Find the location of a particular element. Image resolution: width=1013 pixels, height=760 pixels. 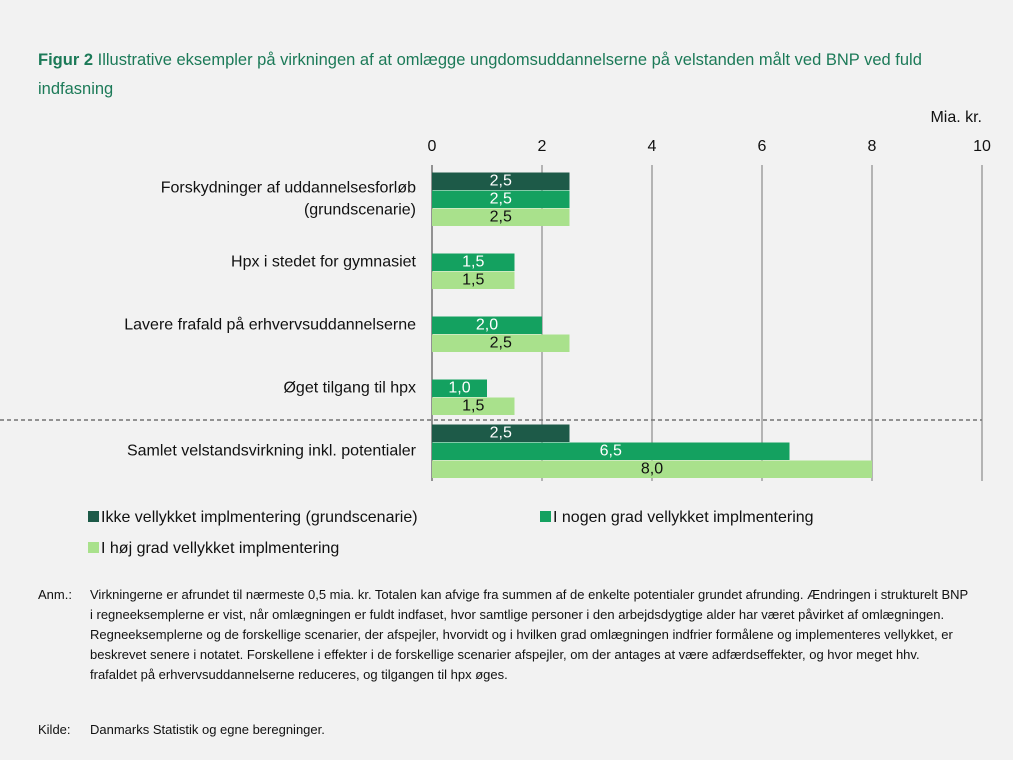

y-tick-label: Hpx i stedet for gymnasiet is located at coordinates (324, 262).